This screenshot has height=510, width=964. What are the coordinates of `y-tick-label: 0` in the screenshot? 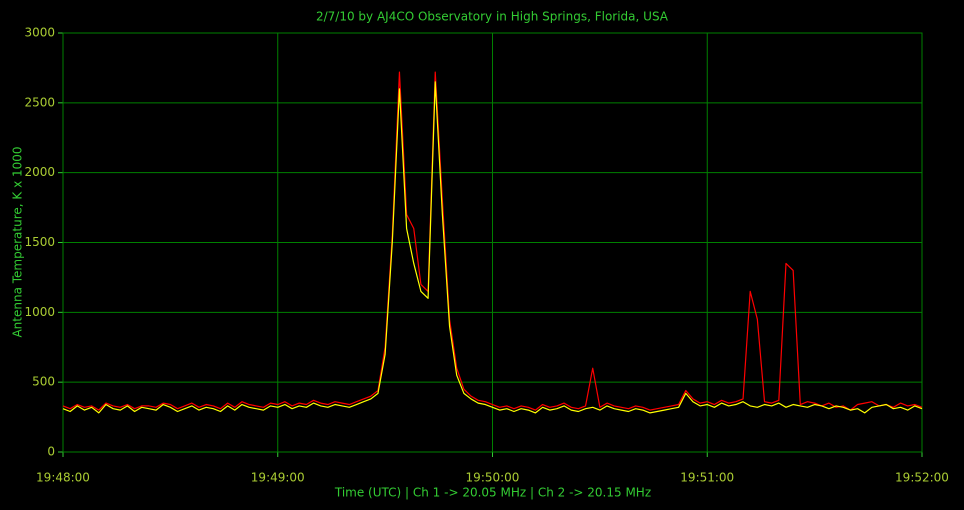 It's located at (51, 452).